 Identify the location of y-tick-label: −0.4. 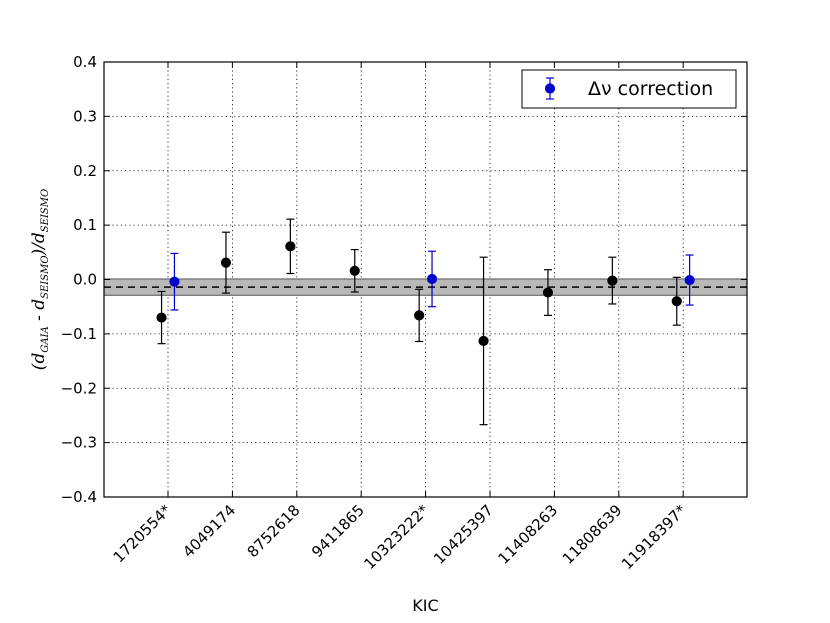
(79, 497).